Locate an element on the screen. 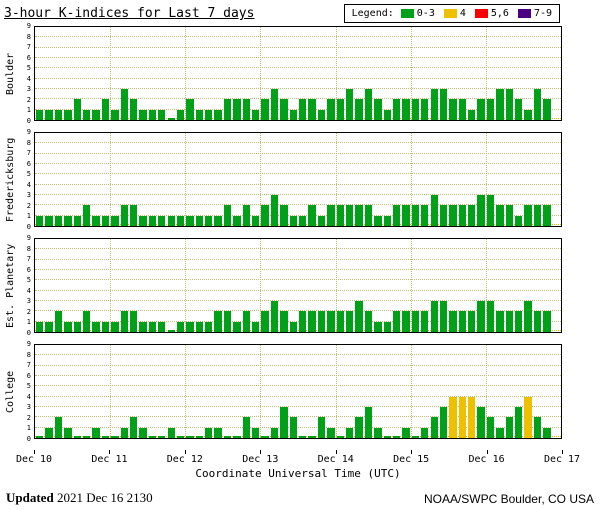 The height and width of the screenshot is (510, 600). y-tick-label: 1 is located at coordinates (28, 322).